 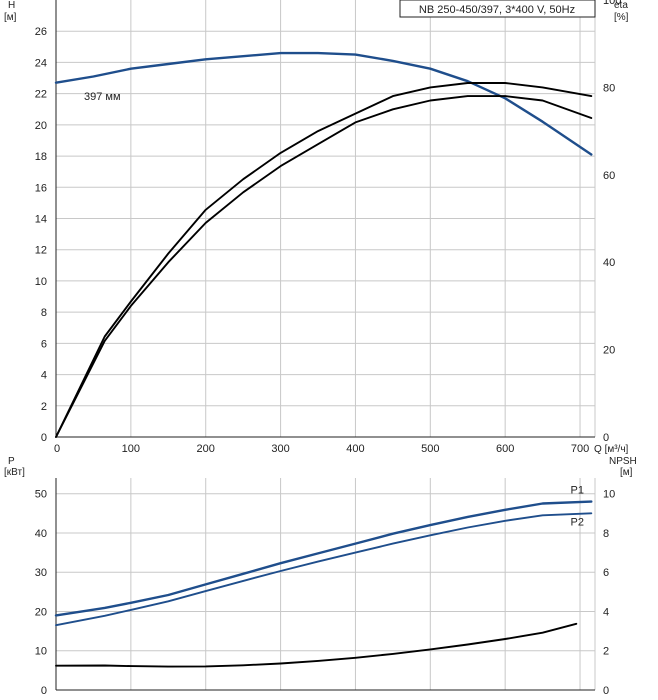 I want to click on plot1-ytick-right: 80, so click(x=609, y=88).